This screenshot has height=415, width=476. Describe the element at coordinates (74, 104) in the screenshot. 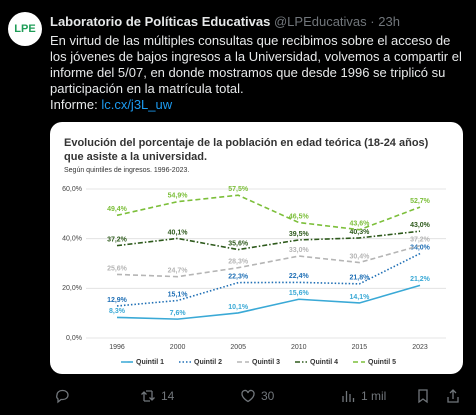

I see `link-label: Informe:` at that location.